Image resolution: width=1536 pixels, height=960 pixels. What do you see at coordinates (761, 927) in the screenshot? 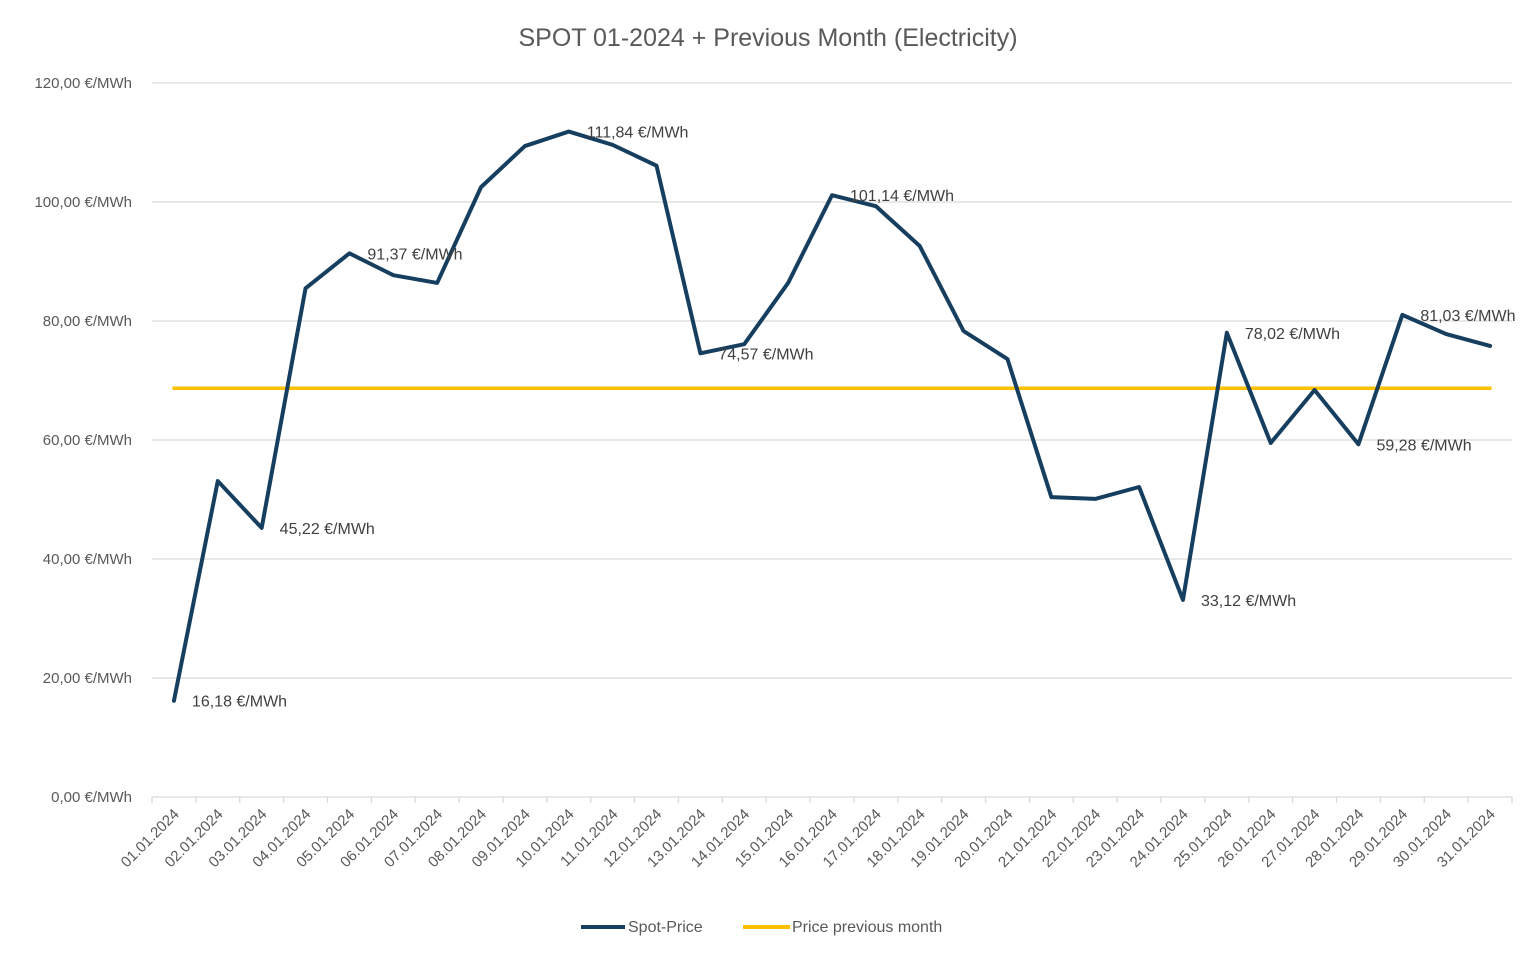
I see `legend: Spot-Price Price previous month` at bounding box center [761, 927].